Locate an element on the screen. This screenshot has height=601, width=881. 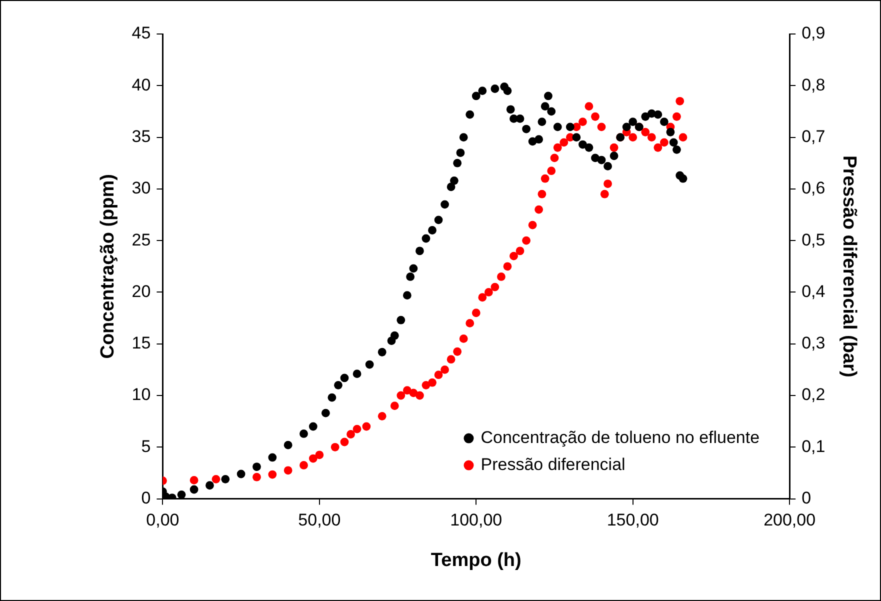
y2-tick-label: 0,3 is located at coordinates (814, 343).